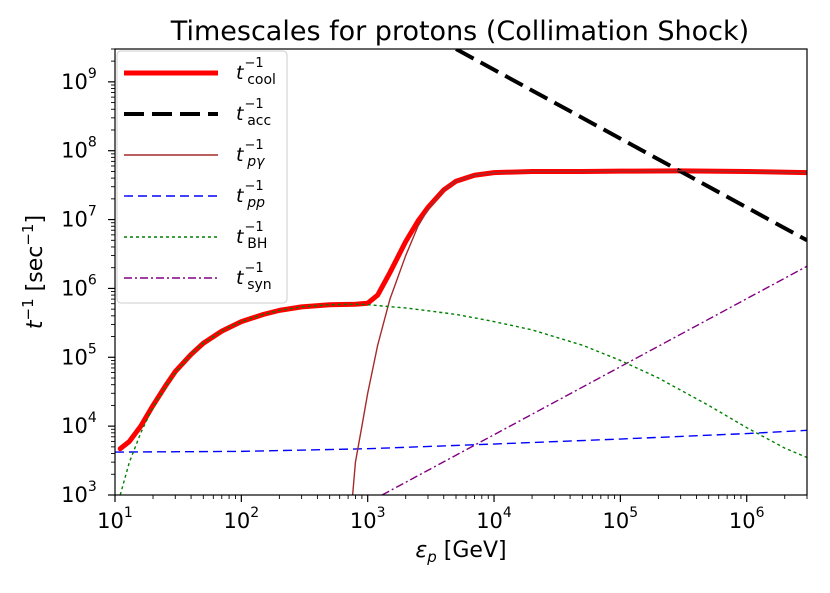  What do you see at coordinates (494, 519) in the screenshot?
I see `x-tick-label: 10⁴` at bounding box center [494, 519].